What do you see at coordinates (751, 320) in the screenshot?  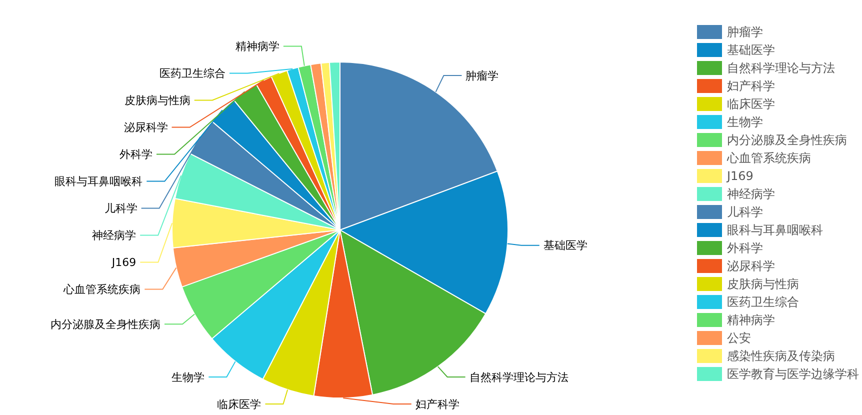 I see `legend-label: 精神病学` at bounding box center [751, 320].